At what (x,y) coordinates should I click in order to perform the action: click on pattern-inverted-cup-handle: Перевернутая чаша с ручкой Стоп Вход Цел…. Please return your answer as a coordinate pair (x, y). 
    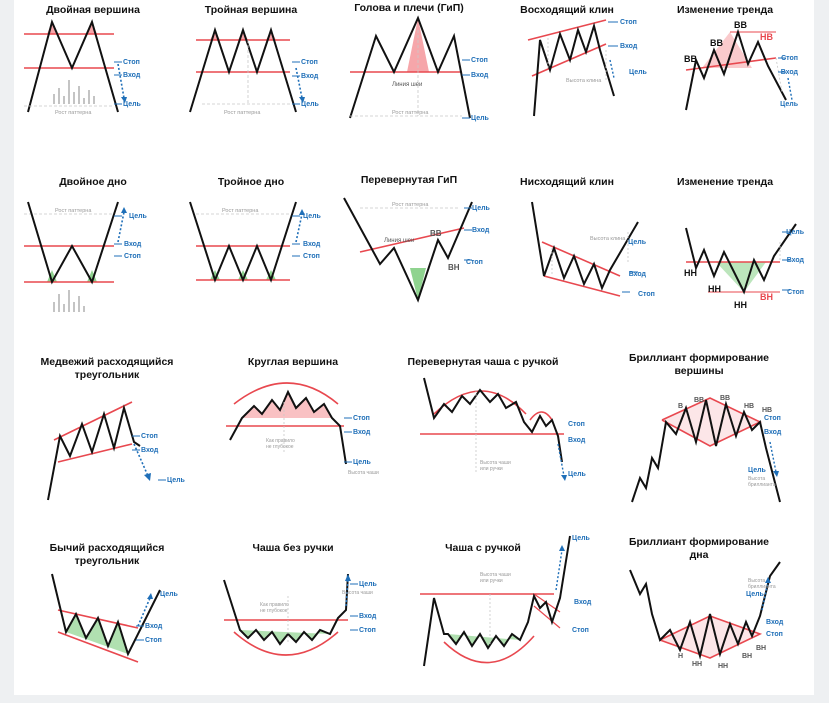
    Looking at the image, I should click on (495, 437).